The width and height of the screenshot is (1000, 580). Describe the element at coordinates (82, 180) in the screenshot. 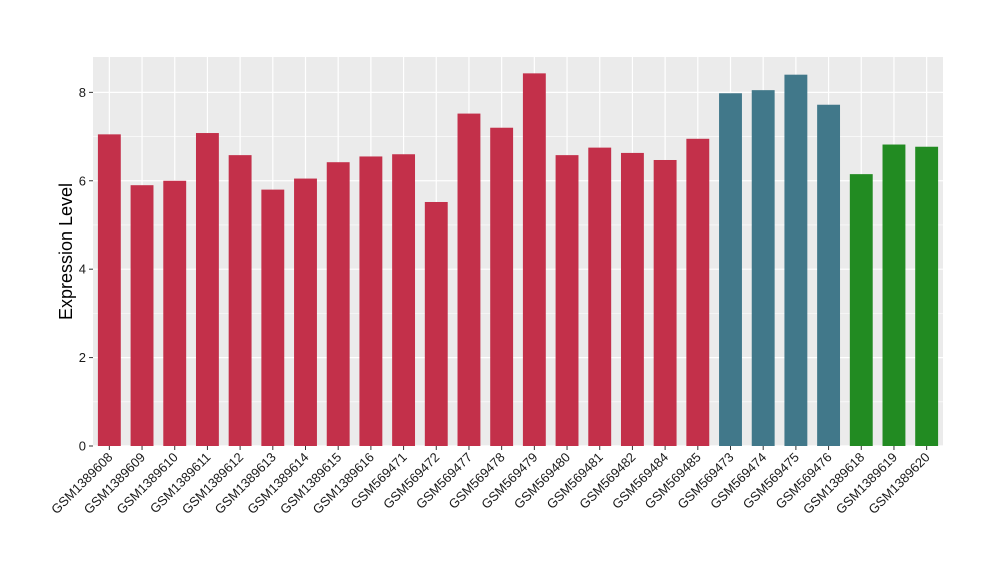

I see `y-tick-label: 6` at that location.